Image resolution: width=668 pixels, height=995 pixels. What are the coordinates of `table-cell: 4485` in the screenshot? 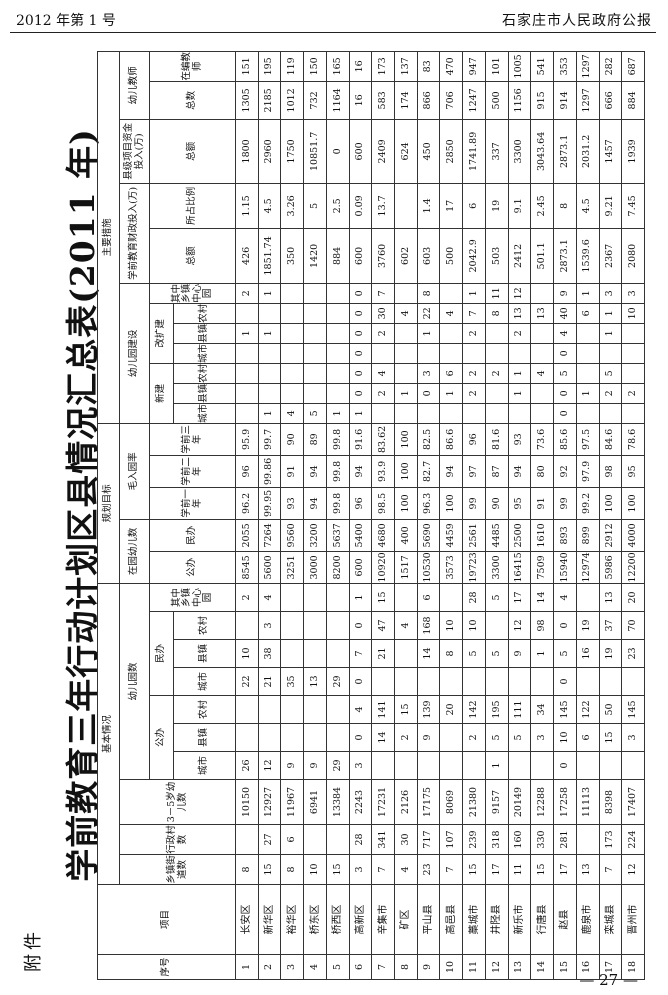 It's located at (497, 535).